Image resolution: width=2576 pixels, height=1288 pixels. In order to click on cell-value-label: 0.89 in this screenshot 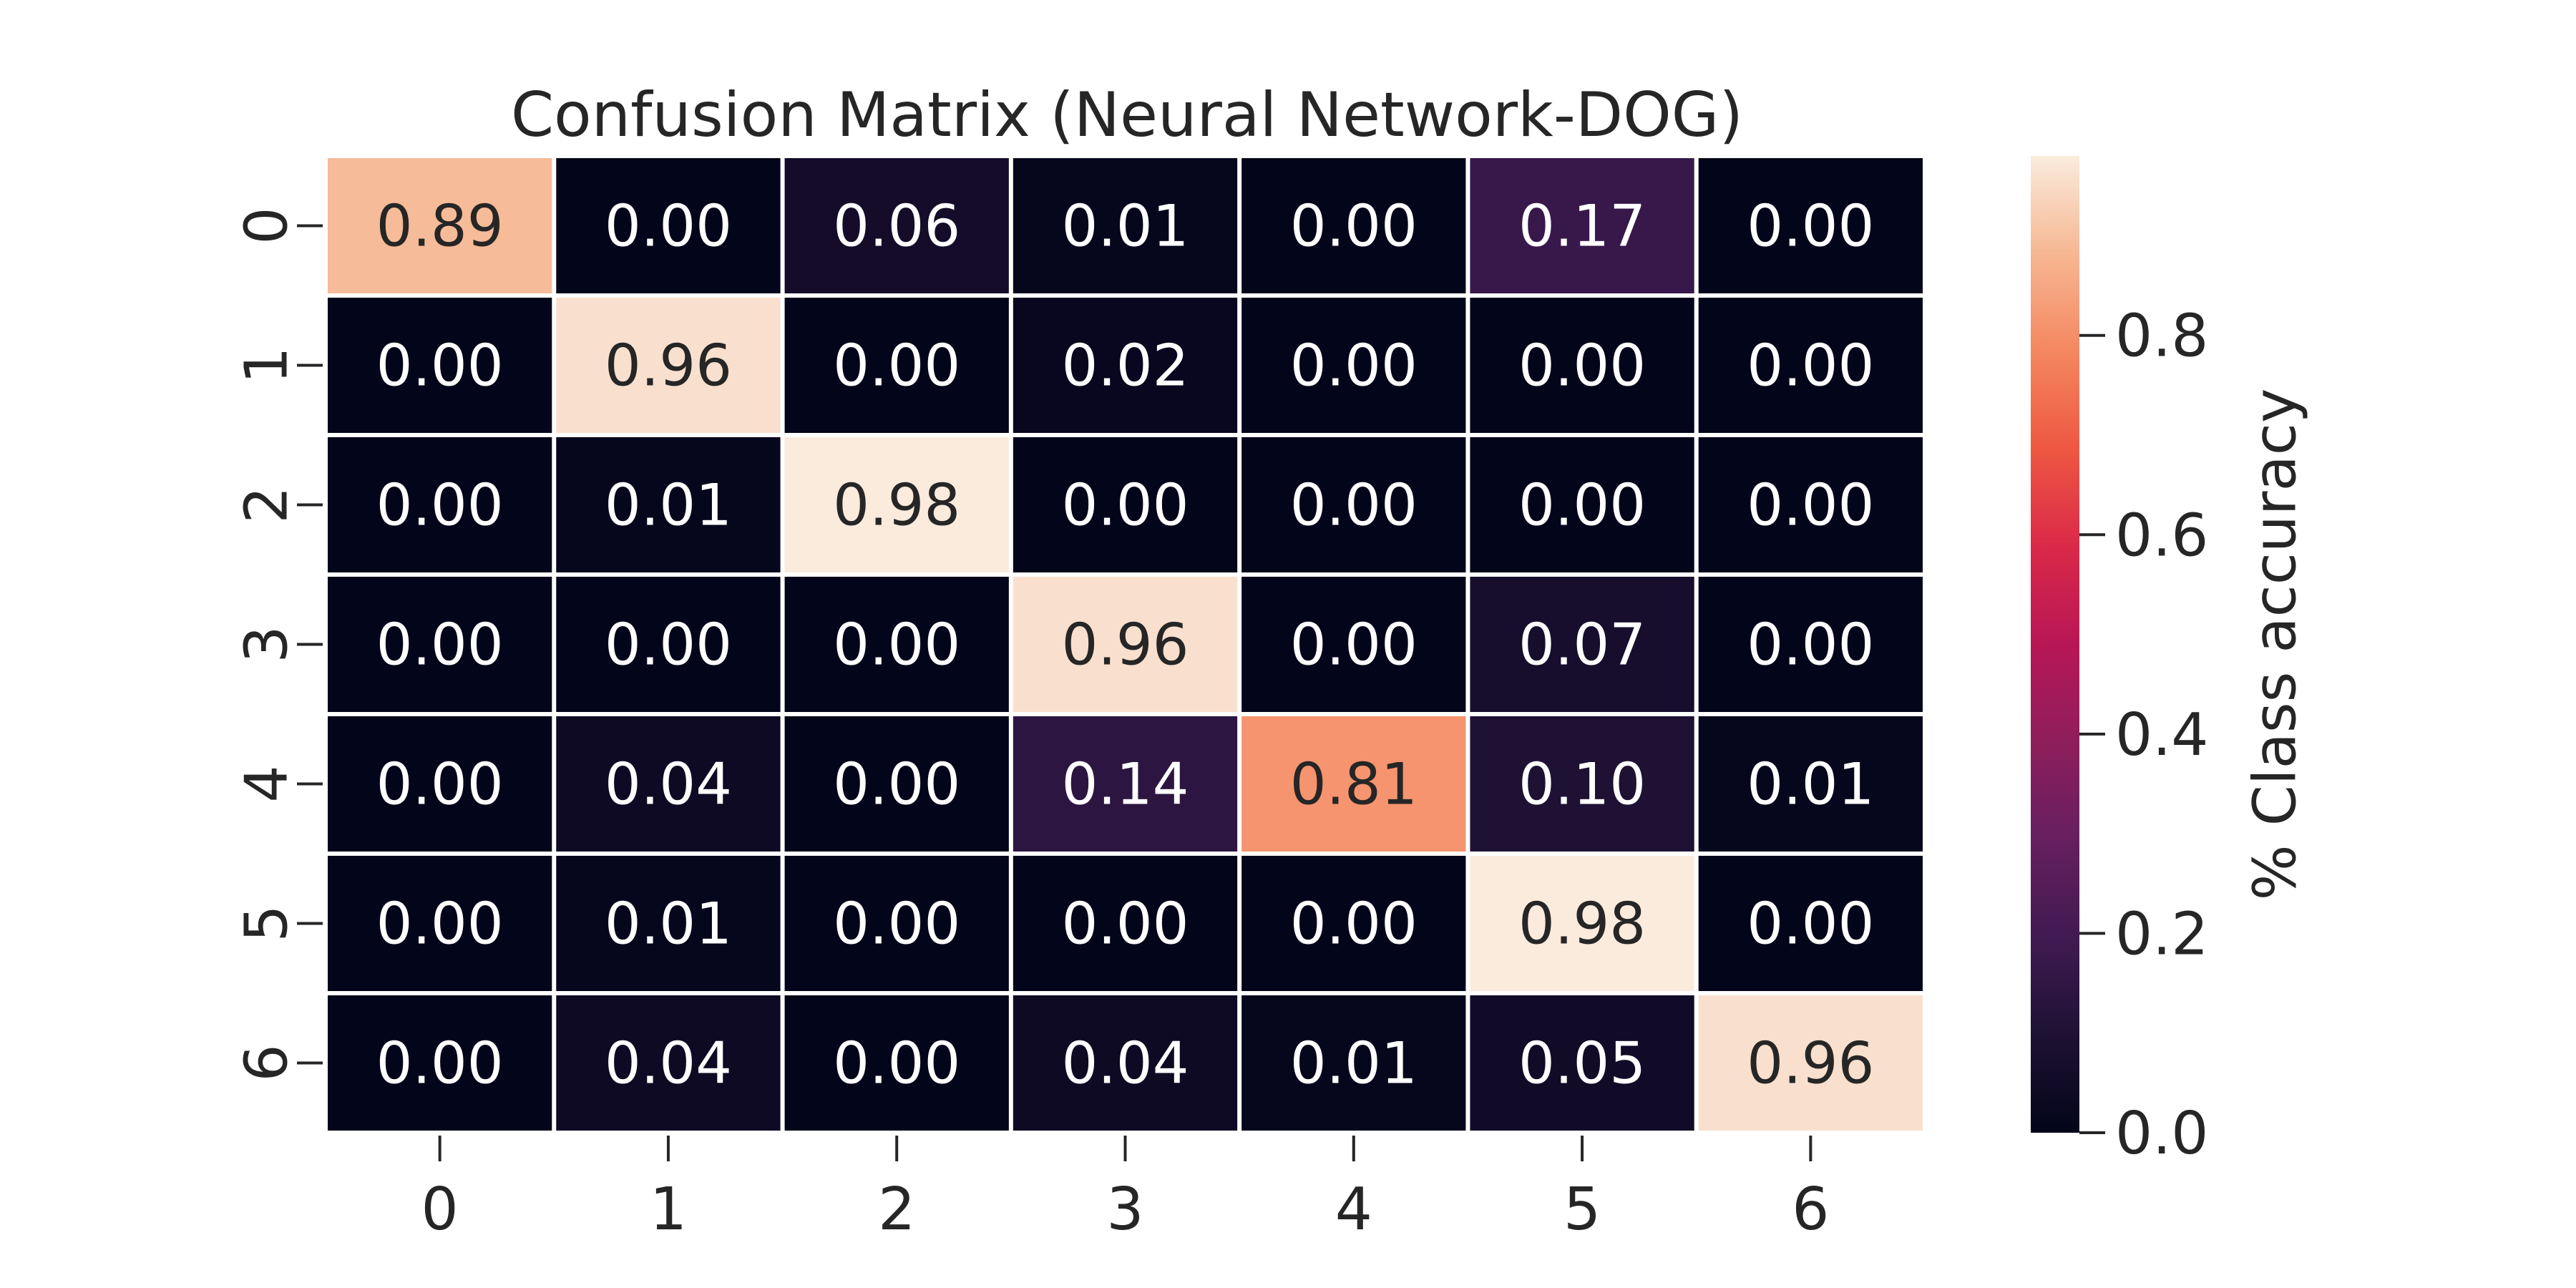, I will do `click(440, 226)`.